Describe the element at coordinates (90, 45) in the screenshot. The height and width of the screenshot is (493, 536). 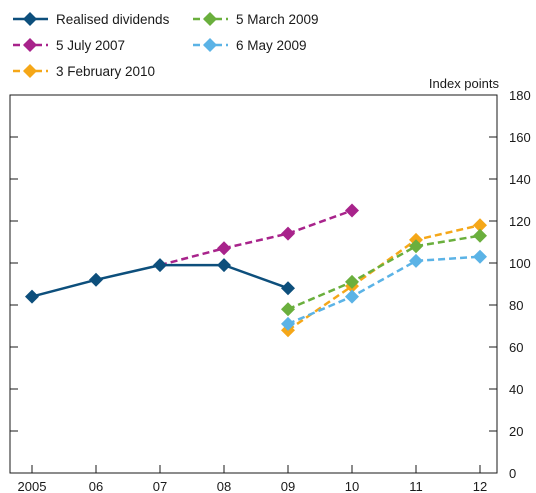
I see `legend-label: 5 July 2007` at that location.